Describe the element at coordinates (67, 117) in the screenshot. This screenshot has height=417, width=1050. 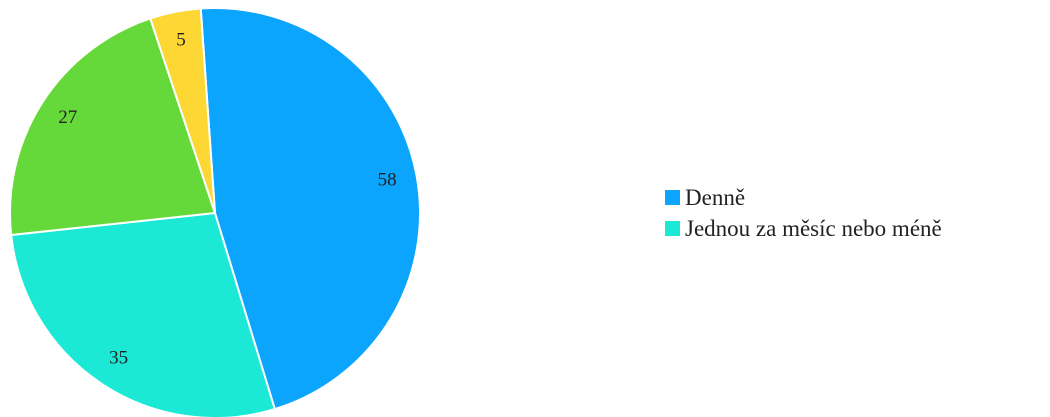
I see `pie-value-label-3: 27` at that location.